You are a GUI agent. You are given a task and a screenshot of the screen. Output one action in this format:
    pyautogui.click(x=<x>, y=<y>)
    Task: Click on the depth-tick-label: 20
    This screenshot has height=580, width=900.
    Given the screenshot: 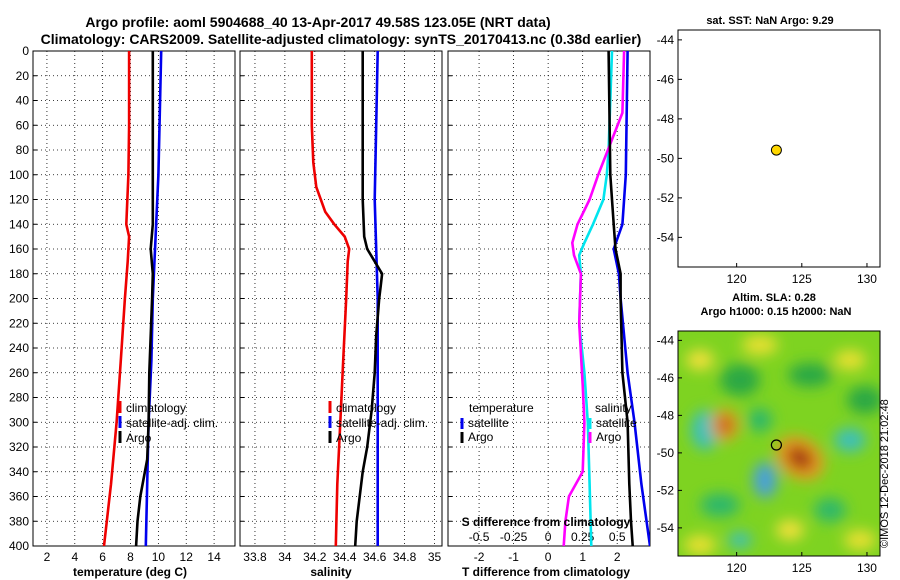 What is the action you would take?
    pyautogui.click(x=23, y=76)
    